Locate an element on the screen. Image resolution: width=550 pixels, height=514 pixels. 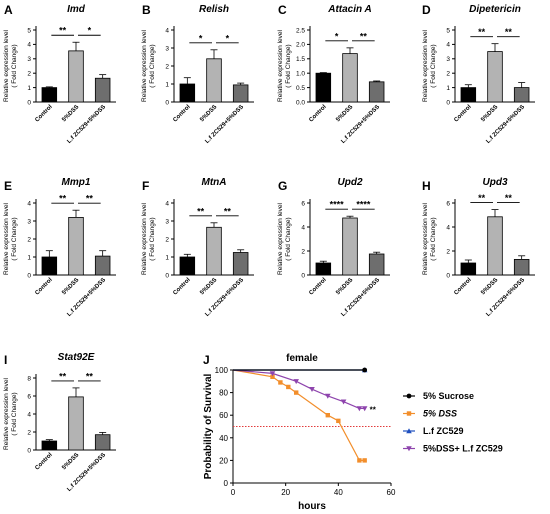
panel-letter: J is located at coordinates (206, 360).